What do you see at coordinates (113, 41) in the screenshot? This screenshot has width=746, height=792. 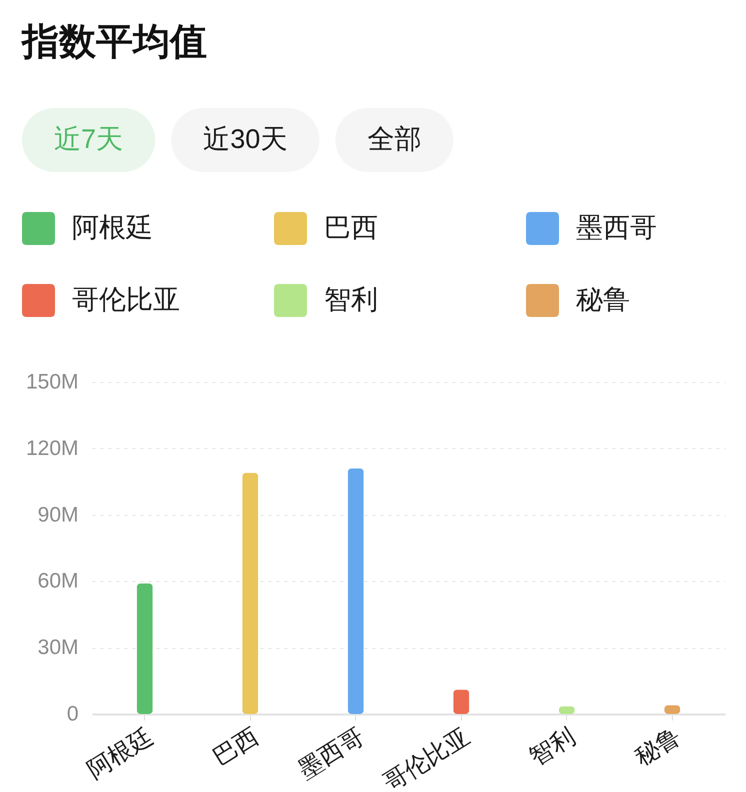 I see `chart-title: 指数平均值` at bounding box center [113, 41].